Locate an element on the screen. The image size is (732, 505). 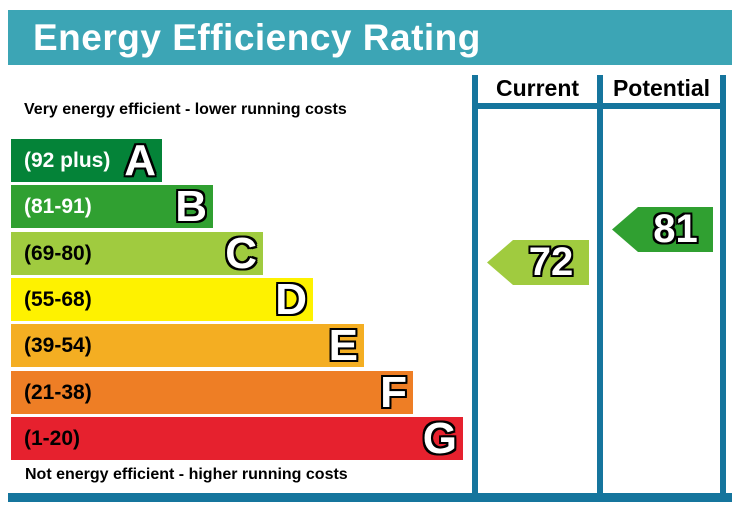
frame-line-right is located at coordinates (723, 284).